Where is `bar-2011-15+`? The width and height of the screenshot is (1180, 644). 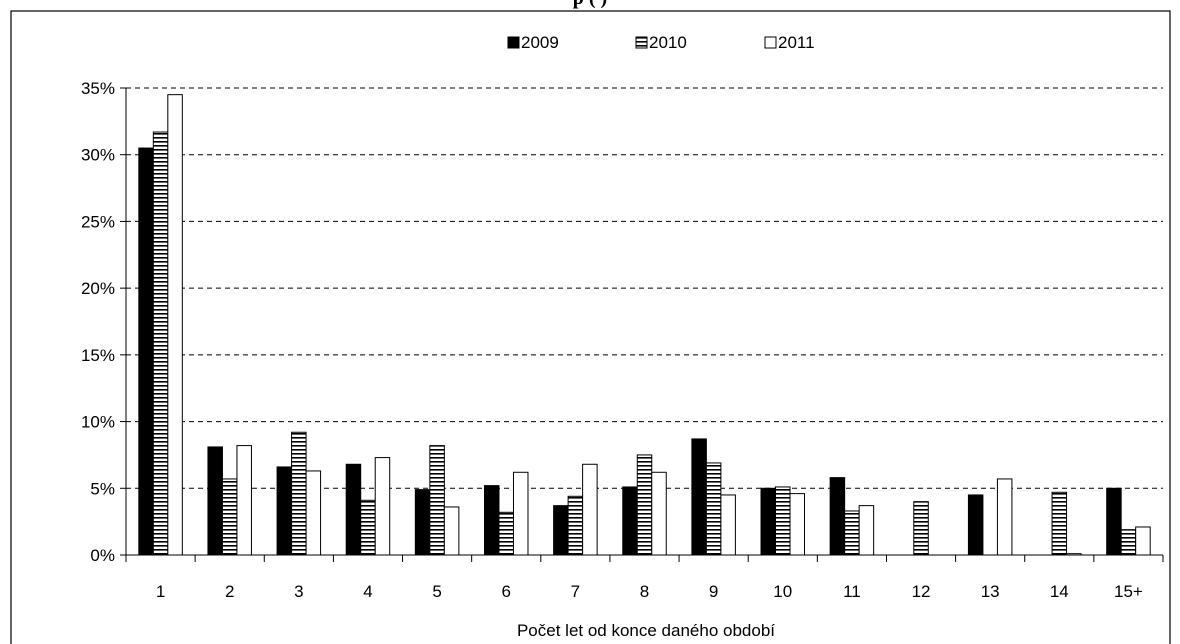
bar-2011-15+ is located at coordinates (1143, 541).